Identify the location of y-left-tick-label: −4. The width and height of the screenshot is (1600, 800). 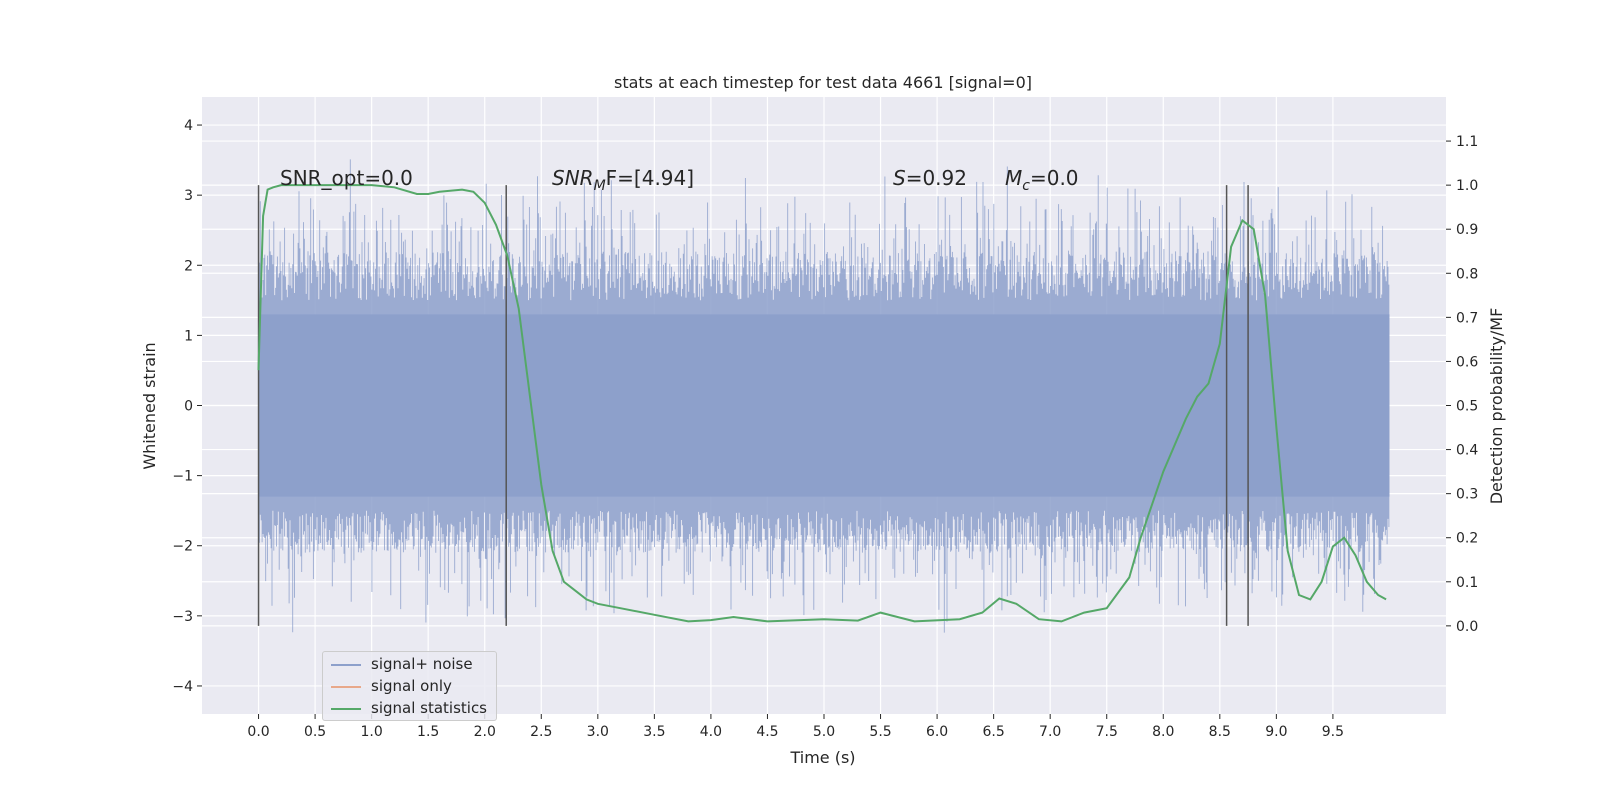
(182, 687).